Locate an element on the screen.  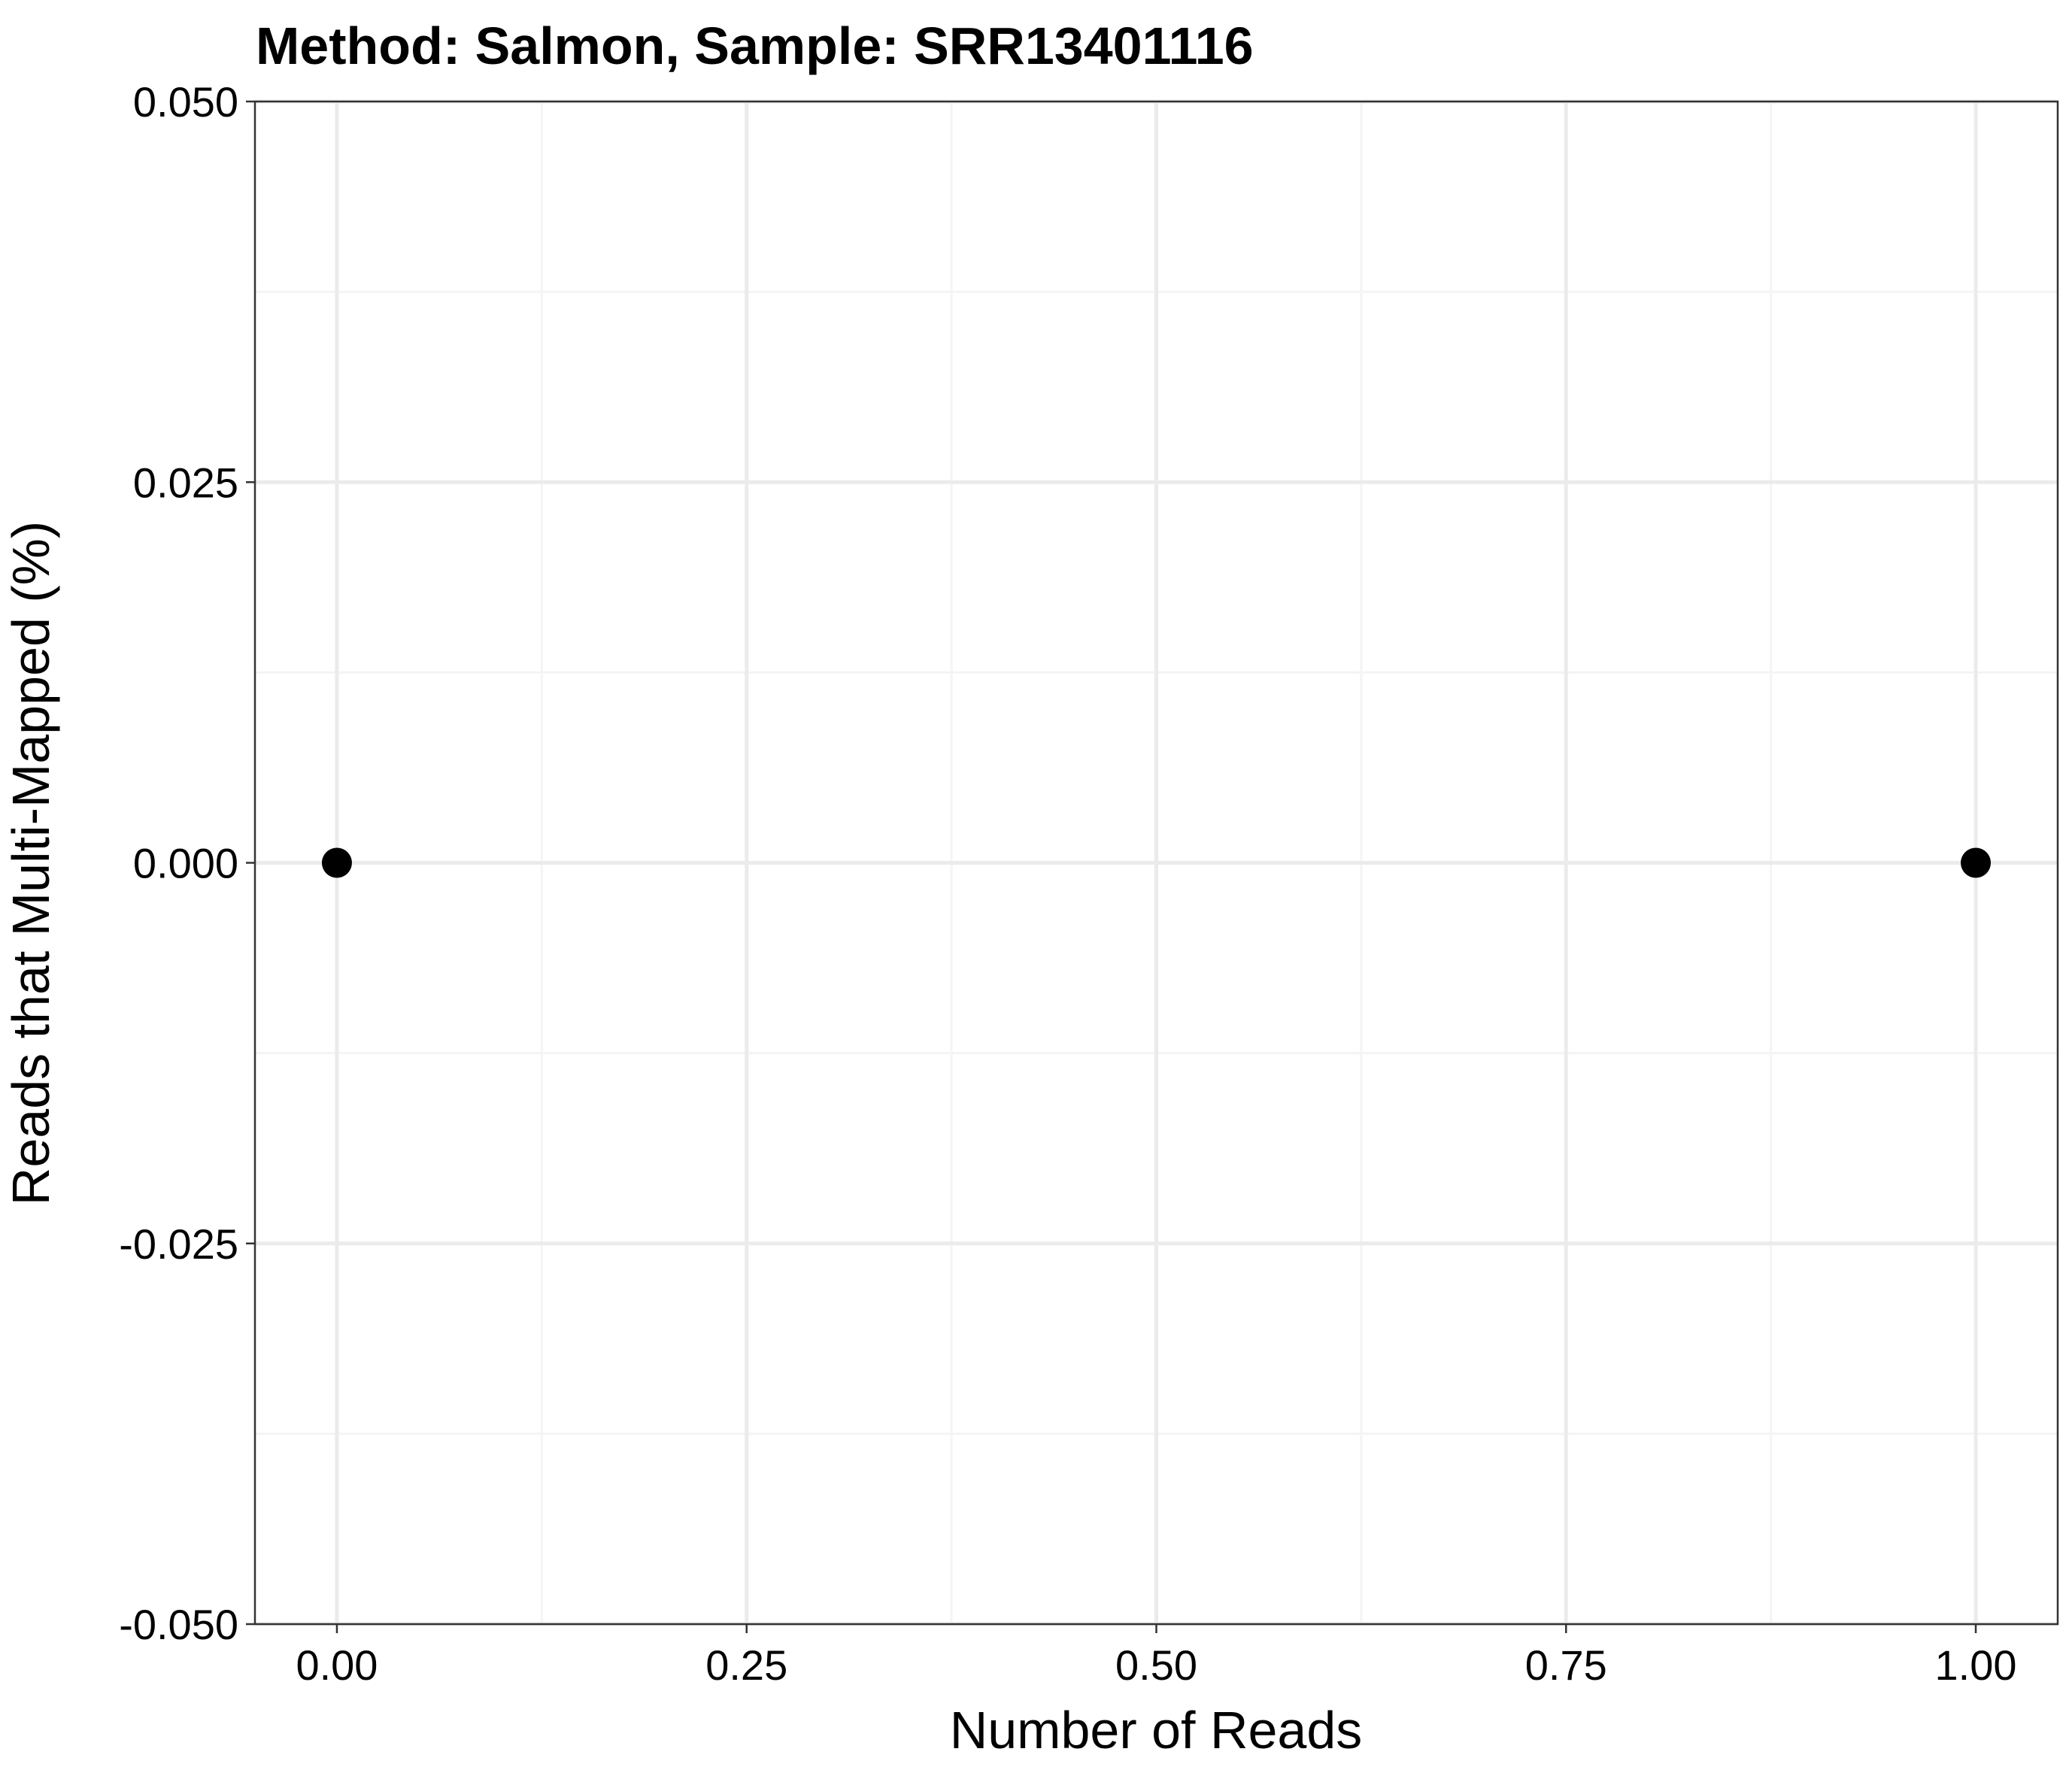
y-tick-label: -0.025 is located at coordinates (178, 1244).